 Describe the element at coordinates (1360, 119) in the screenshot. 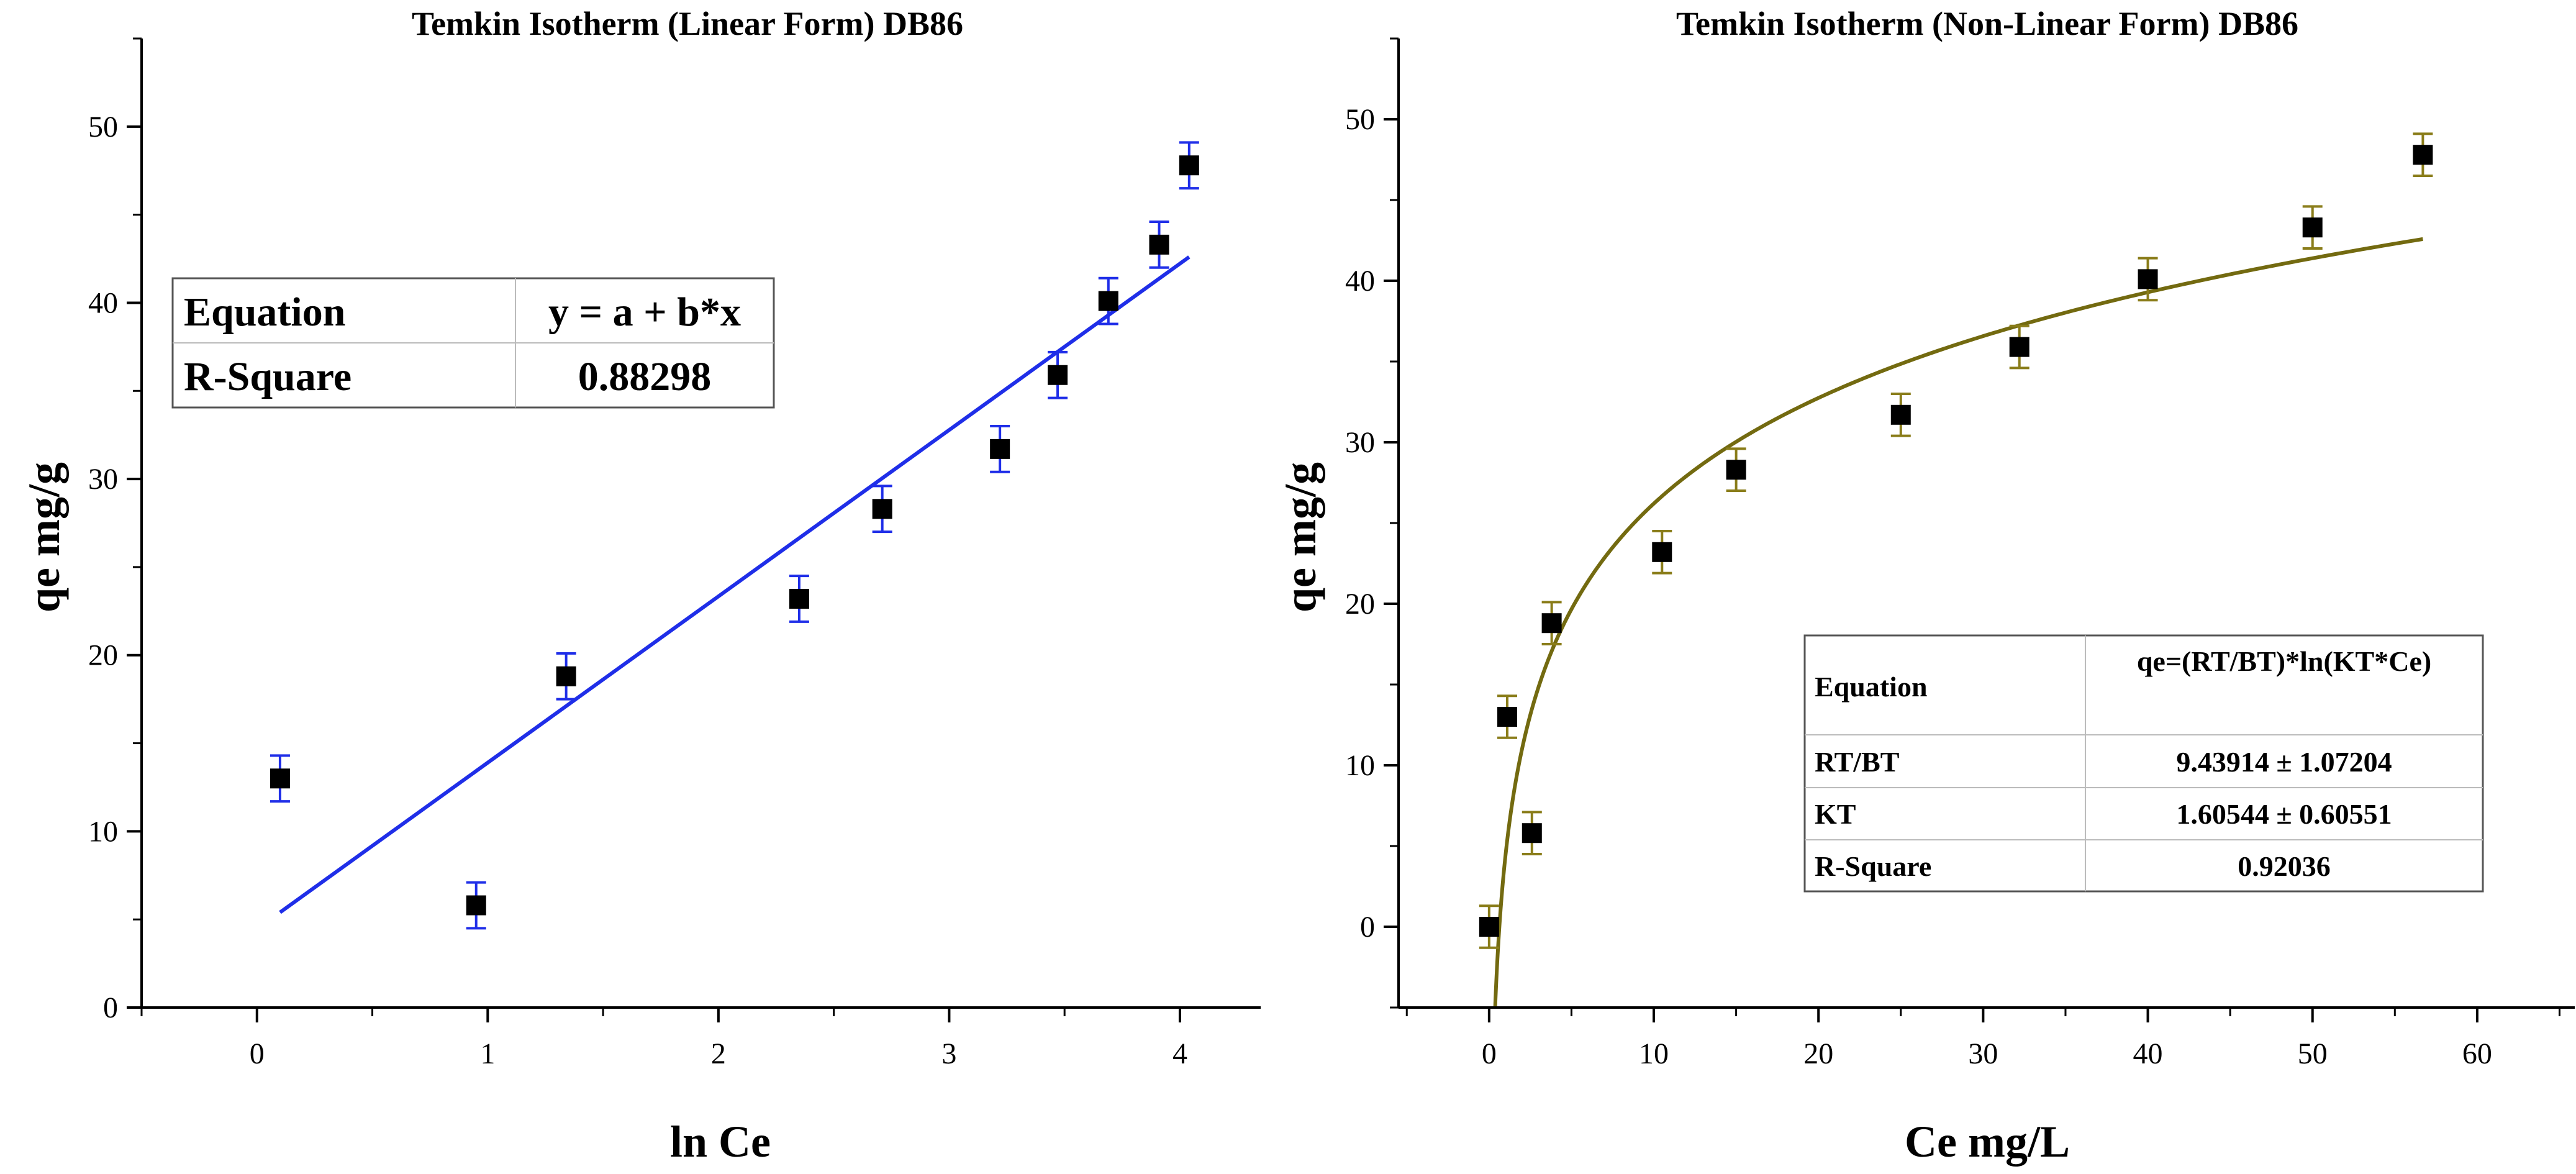

I see `nonlinear-y-tick-label: 50` at that location.